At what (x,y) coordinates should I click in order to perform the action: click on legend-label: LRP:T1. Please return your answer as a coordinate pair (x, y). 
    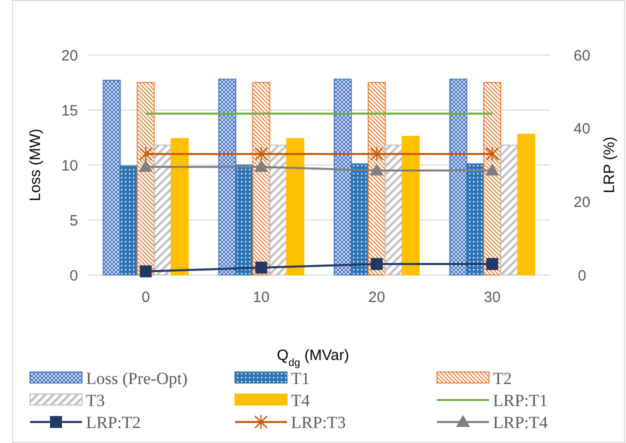
    Looking at the image, I should click on (520, 400).